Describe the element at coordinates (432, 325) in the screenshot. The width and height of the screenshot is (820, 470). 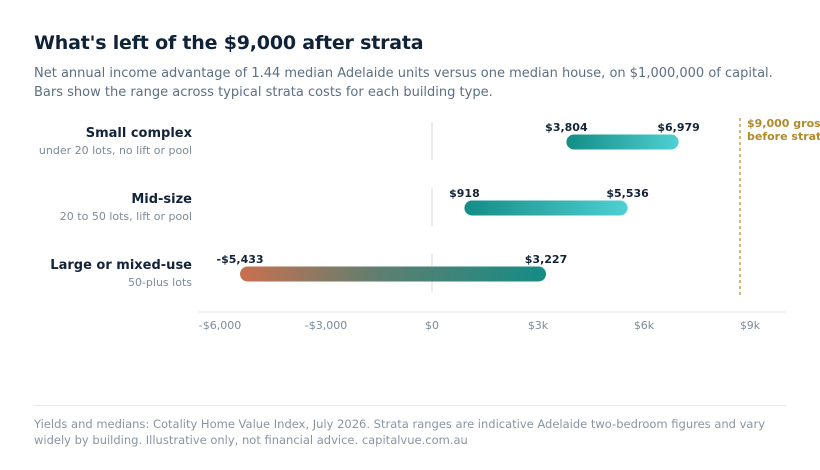
I see `x-tick-label: $0` at that location.